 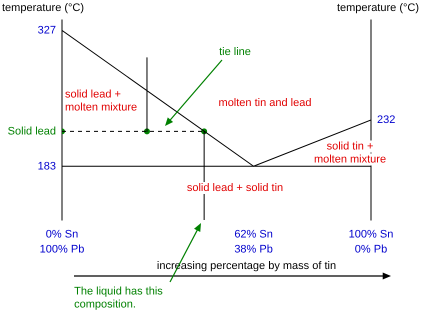 What do you see at coordinates (101, 101) in the screenshot?
I see `annotation: solid lead + molten mixture` at bounding box center [101, 101].